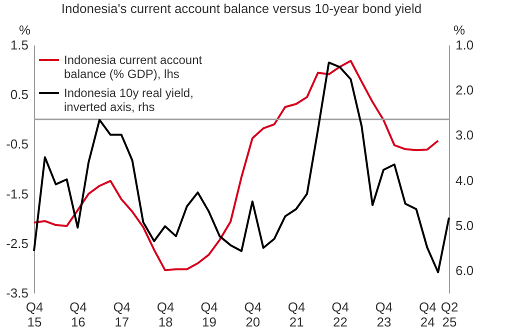  Describe the element at coordinates (384, 315) in the screenshot. I see `x-tick-label: Q4 23` at that location.